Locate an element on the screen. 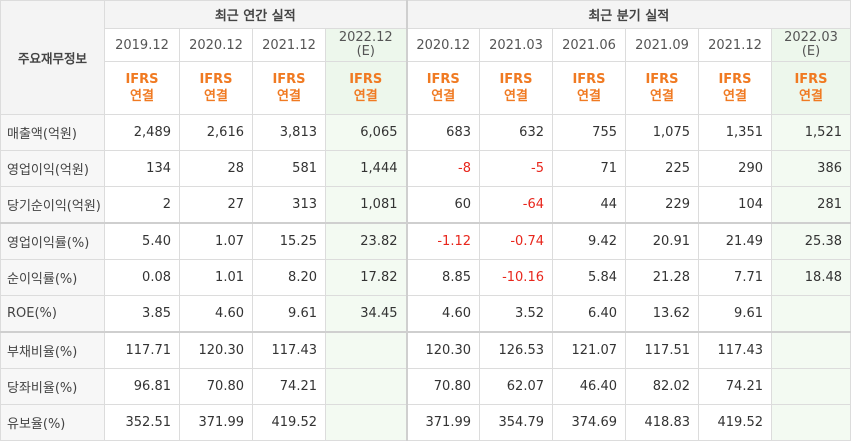 The height and width of the screenshot is (441, 852). value-cell: 374.69 is located at coordinates (589, 422).